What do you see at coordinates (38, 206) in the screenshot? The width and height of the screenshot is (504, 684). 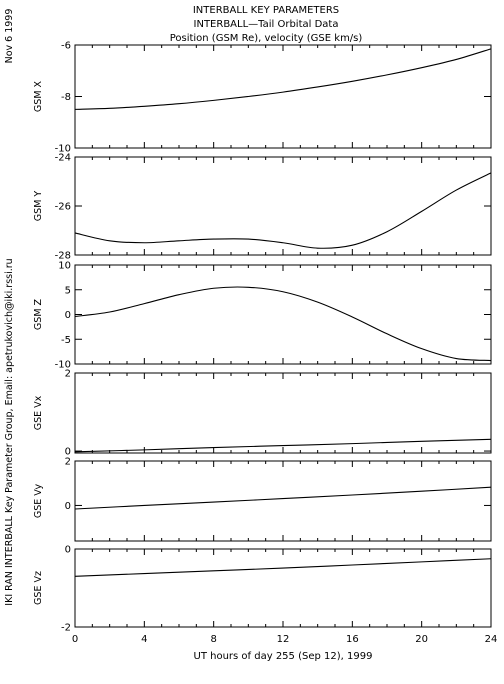 I see `y-axis-label: GSM Y` at bounding box center [38, 206].